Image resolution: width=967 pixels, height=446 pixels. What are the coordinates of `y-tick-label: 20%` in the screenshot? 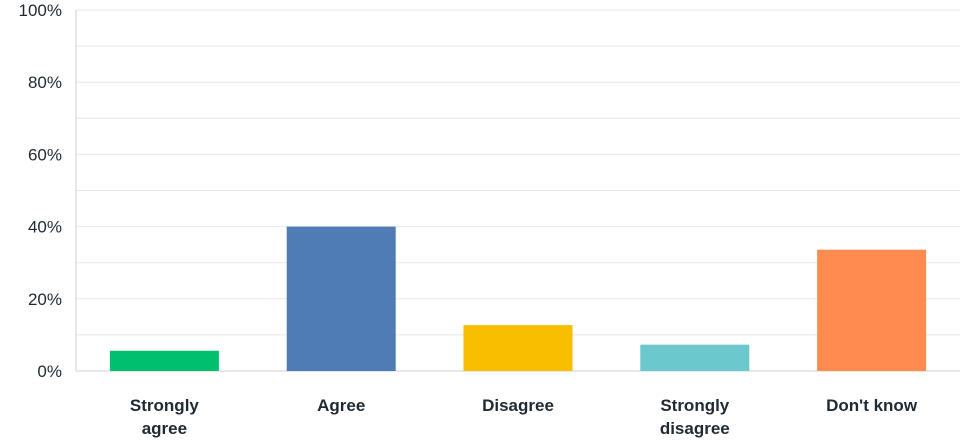 It's located at (45, 299).